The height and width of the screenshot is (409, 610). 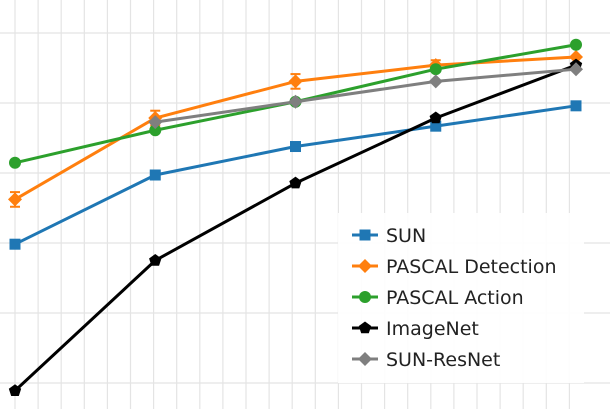 I want to click on legend-entry: SUN-ResNet, so click(x=426, y=360).